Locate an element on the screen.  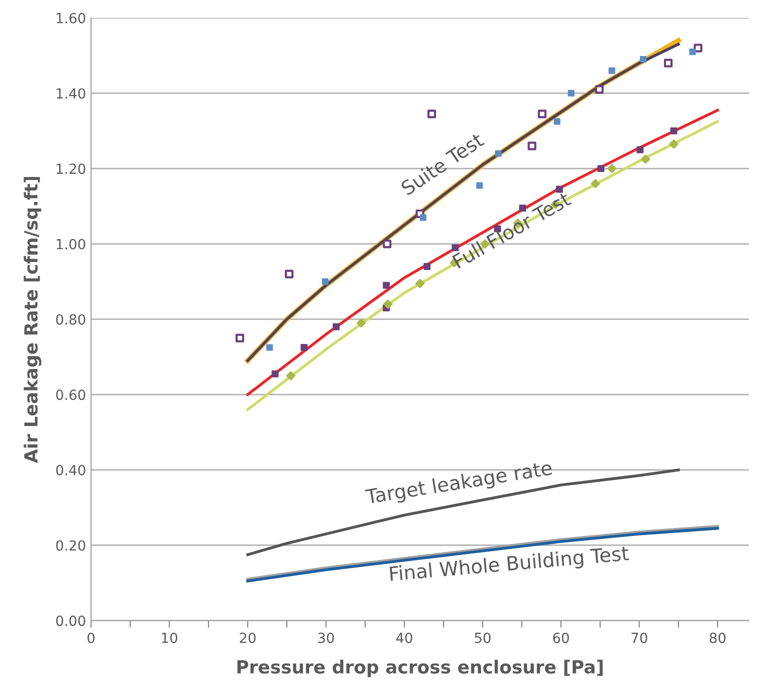
y-axis-title: Air Leakage Rate [cfm/sq.ft] is located at coordinates (33, 319).